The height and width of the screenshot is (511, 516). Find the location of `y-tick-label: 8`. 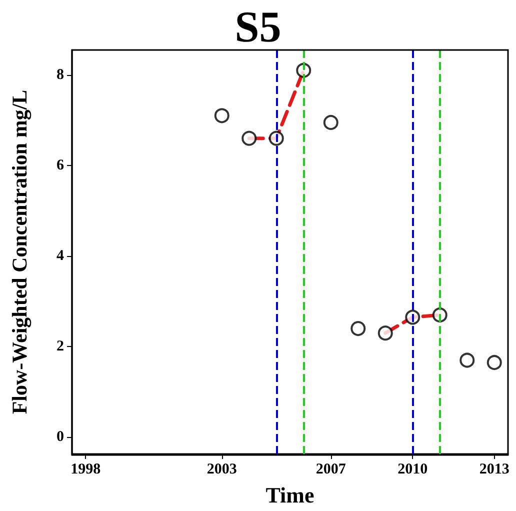

y-tick-label: 8 is located at coordinates (60, 74).